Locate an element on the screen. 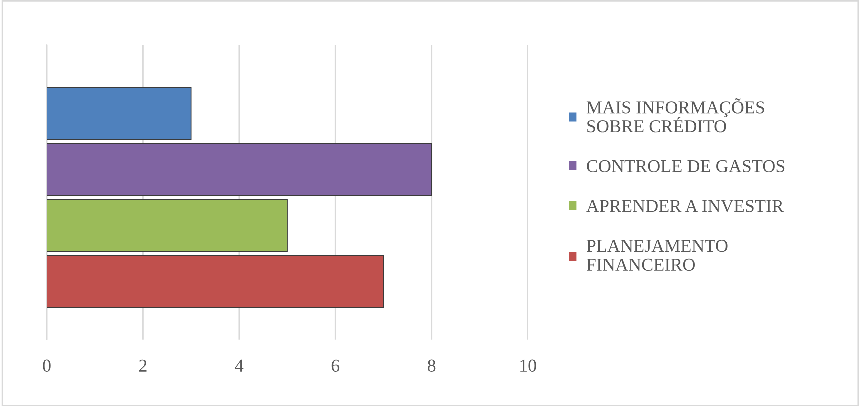  legend-label: MAIS INFORMAÇÕES SOBRE CRÉDITO is located at coordinates (675, 115).